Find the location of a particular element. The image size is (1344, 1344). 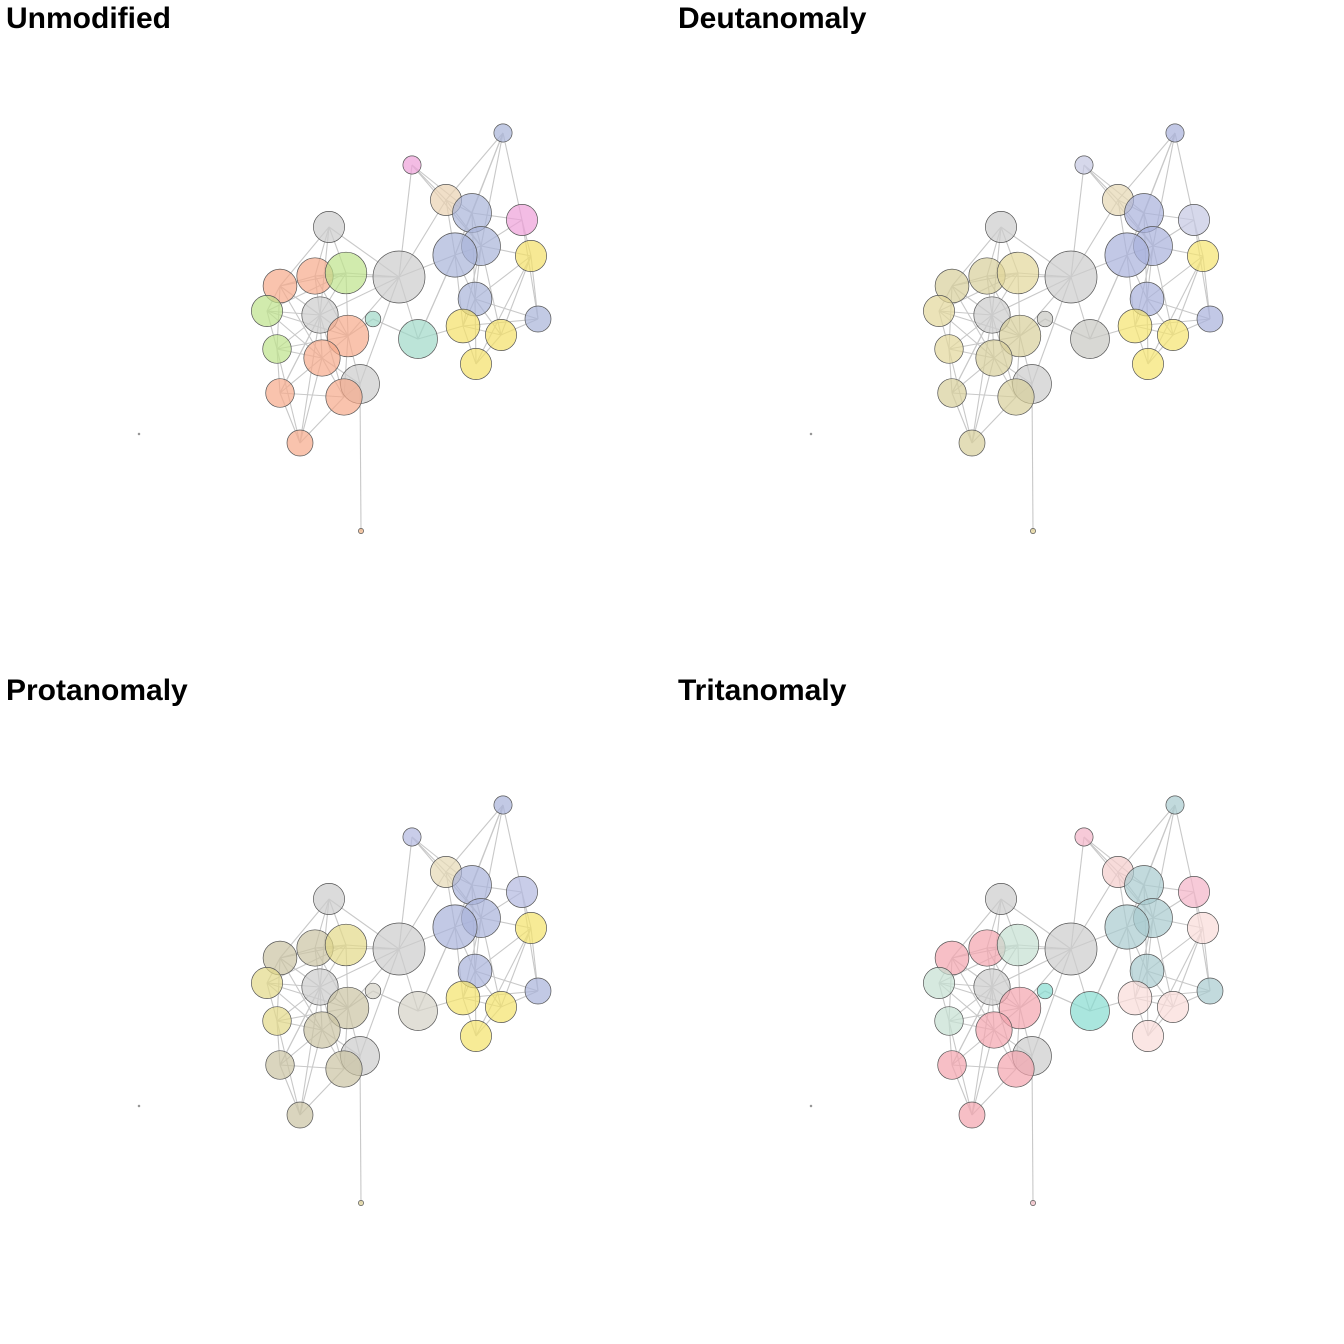

panel-title: Unmodified is located at coordinates (88, 18).